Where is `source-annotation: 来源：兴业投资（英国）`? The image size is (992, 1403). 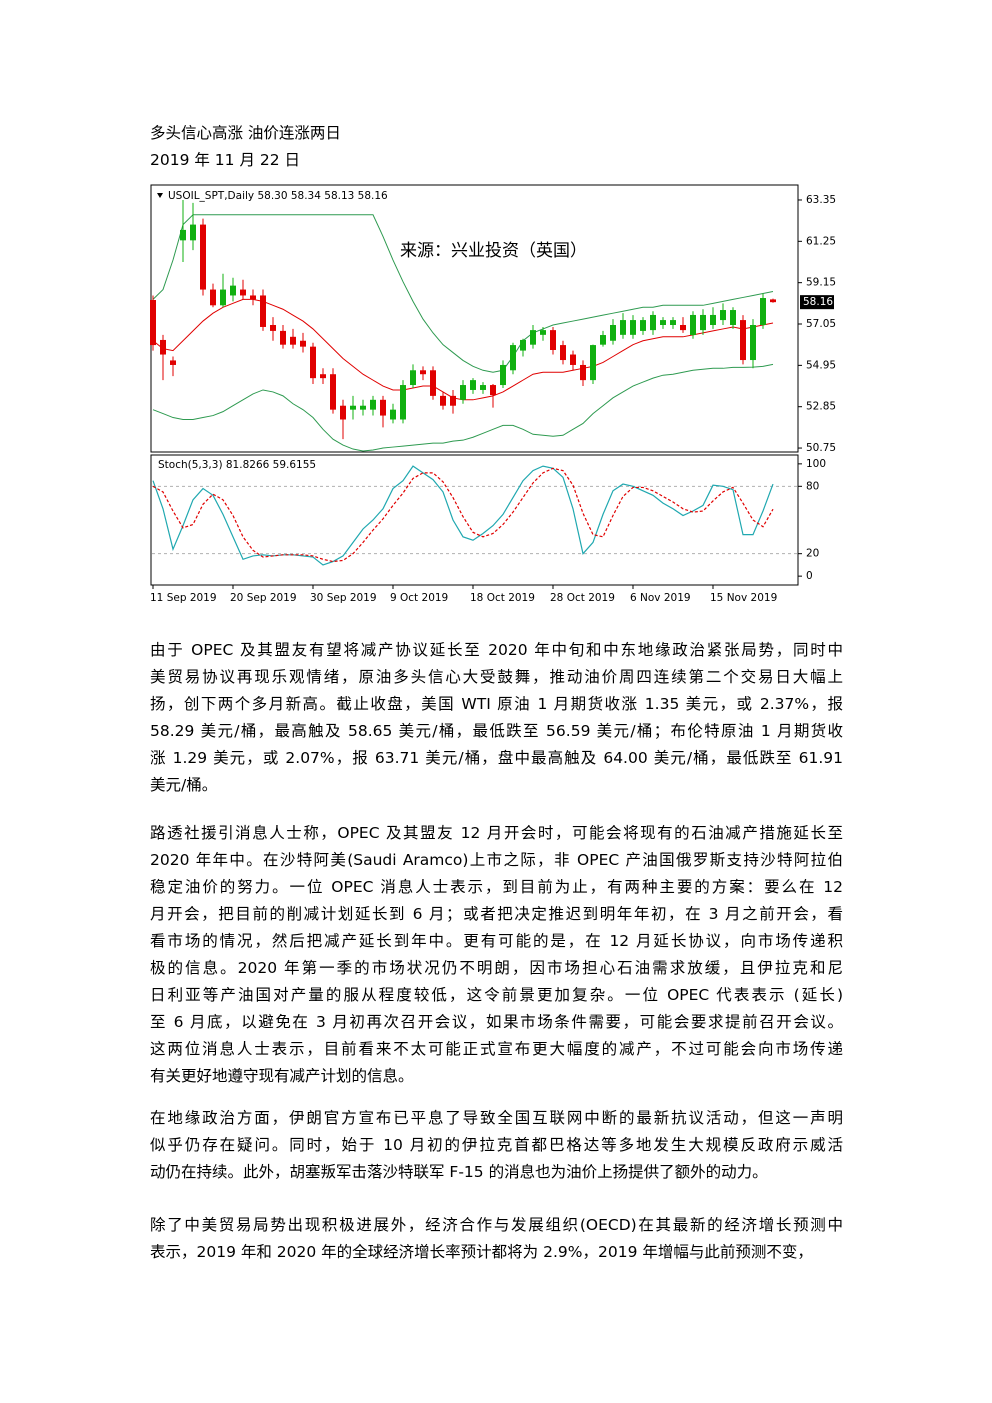
source-annotation: 来源：兴业投资（英国） is located at coordinates (493, 251).